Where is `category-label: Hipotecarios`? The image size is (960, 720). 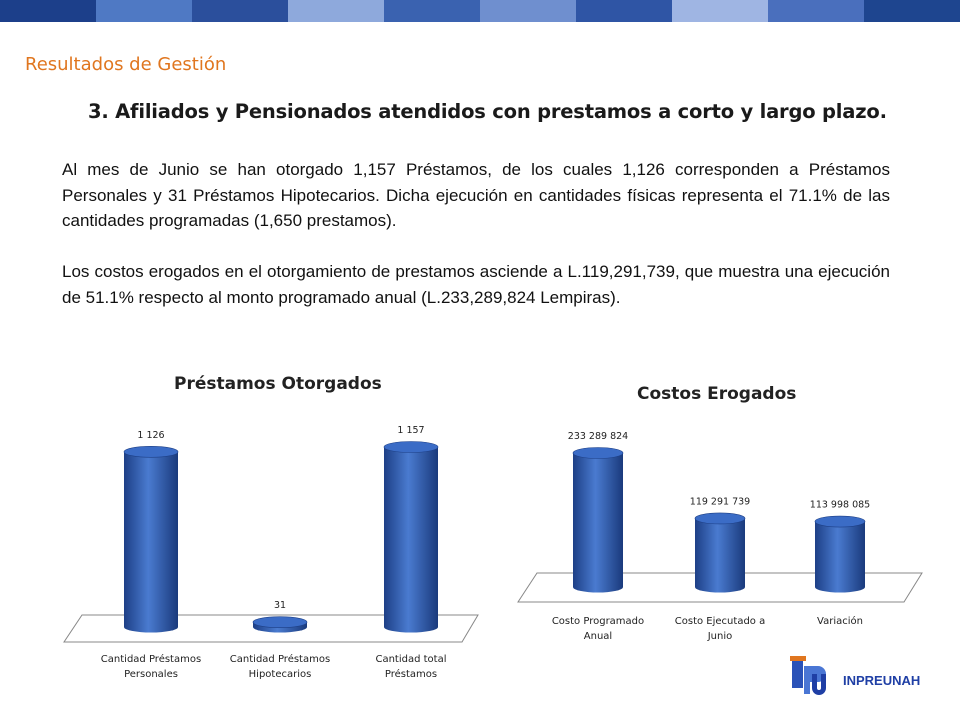
category-label: Hipotecarios is located at coordinates (280, 674).